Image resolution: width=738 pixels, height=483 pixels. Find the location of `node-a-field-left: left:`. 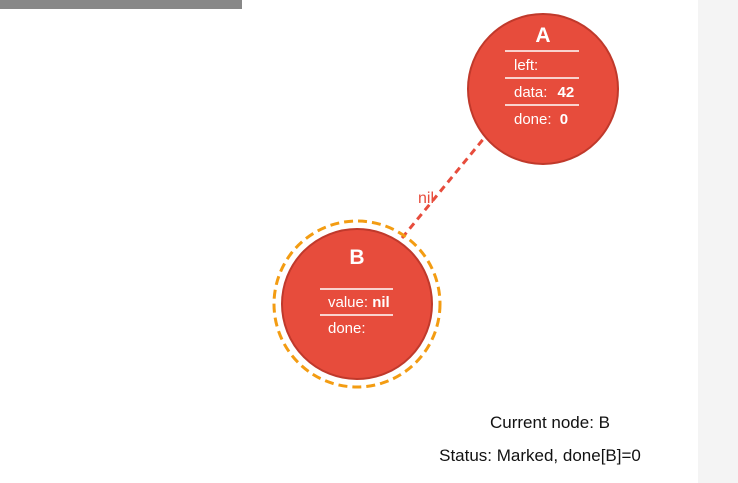

node-a-field-left: left: is located at coordinates (526, 65).